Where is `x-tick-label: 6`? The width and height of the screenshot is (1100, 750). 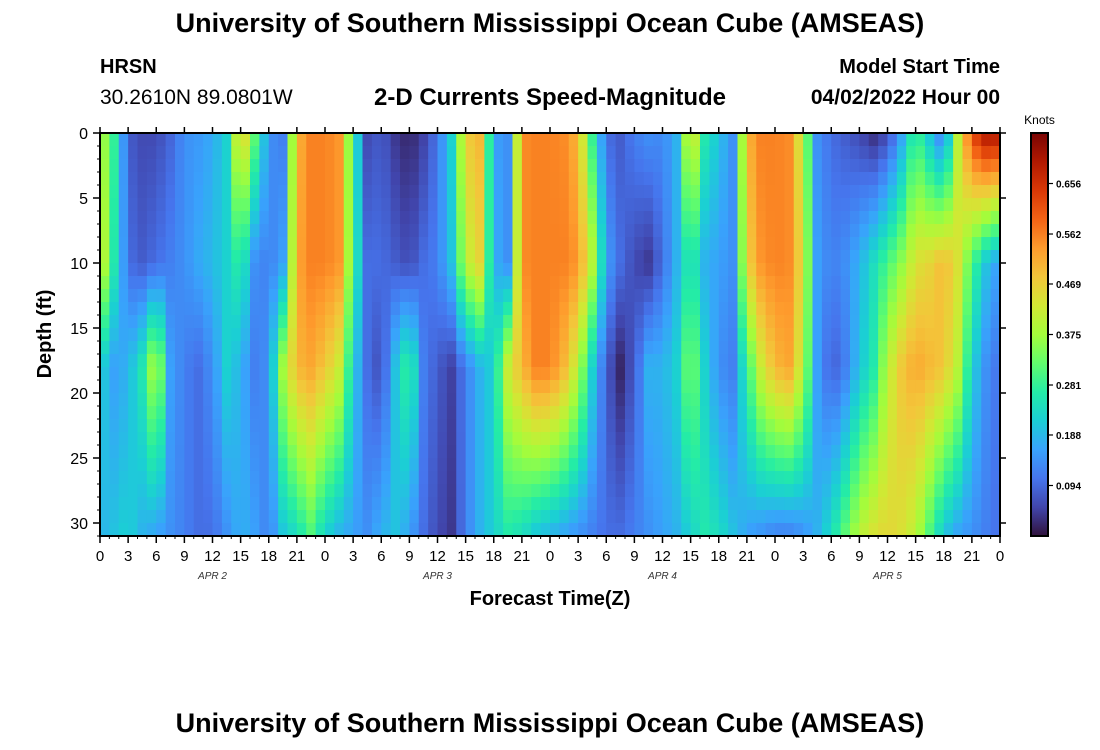 x-tick-label: 6 is located at coordinates (381, 556).